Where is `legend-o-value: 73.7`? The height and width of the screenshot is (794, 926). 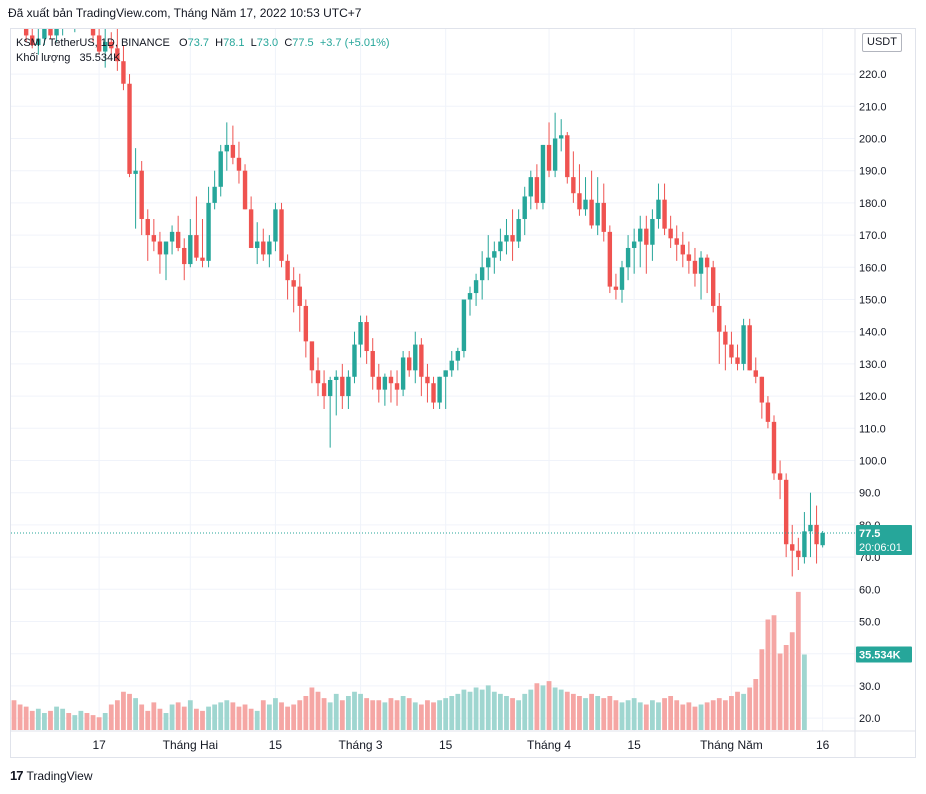 legend-o-value: 73.7 is located at coordinates (198, 43).